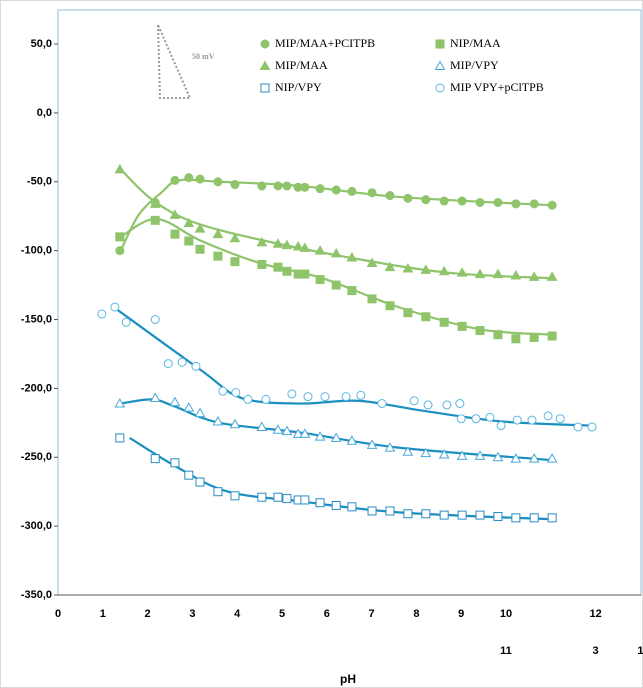 This screenshot has width=643, height=688. Describe the element at coordinates (372, 614) in the screenshot. I see `x-tick-label: 7` at that location.